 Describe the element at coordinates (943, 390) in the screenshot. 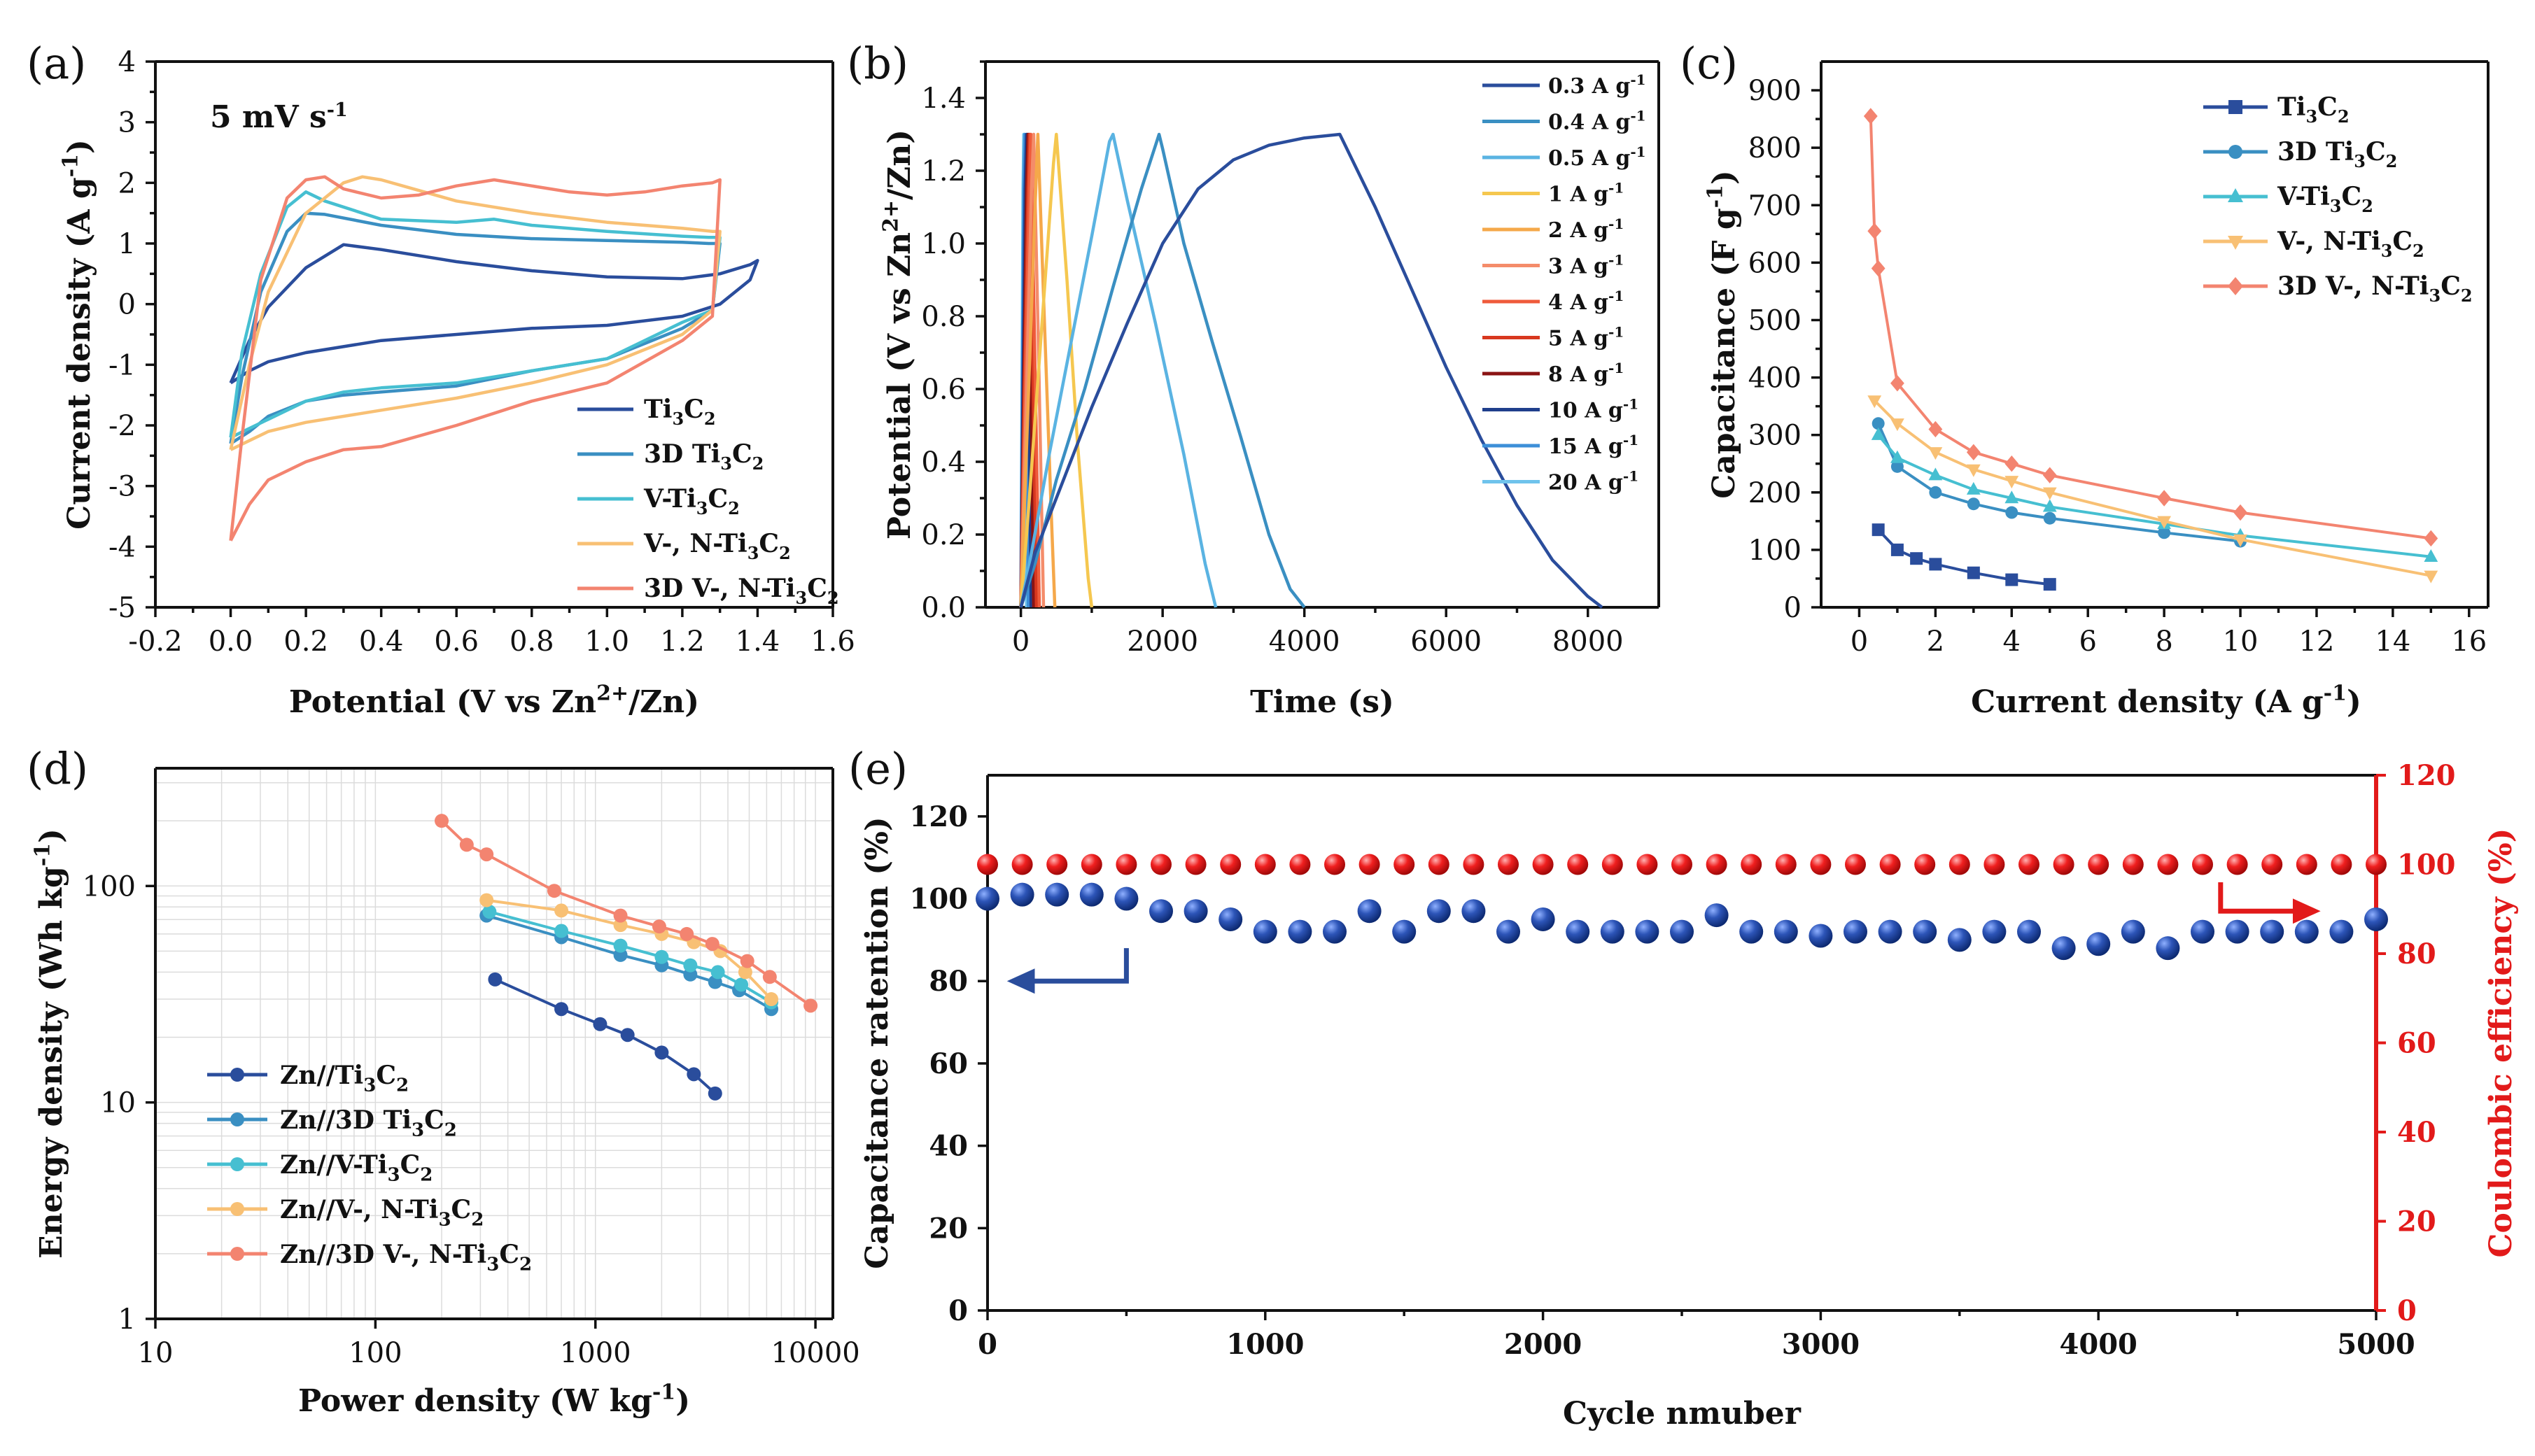

I see `y-tick-label: 0.6` at that location.